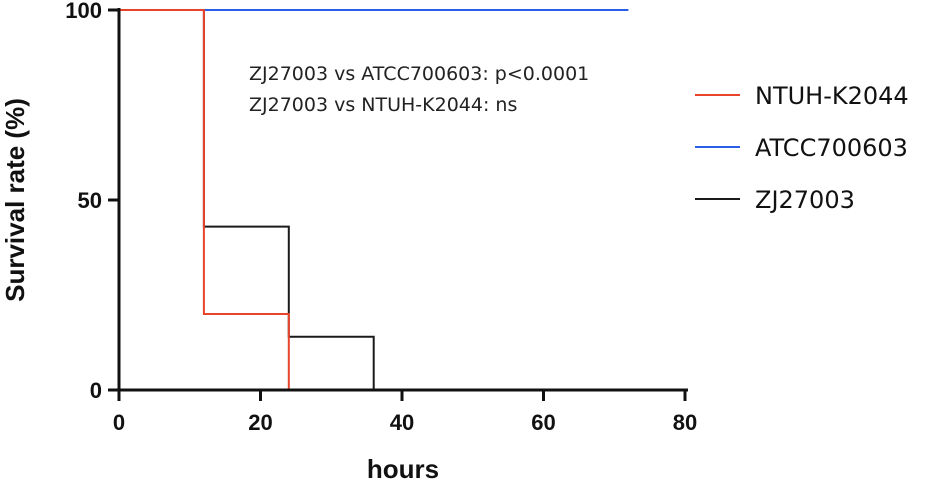  Describe the element at coordinates (403, 469) in the screenshot. I see `x-axis-title: hours` at that location.